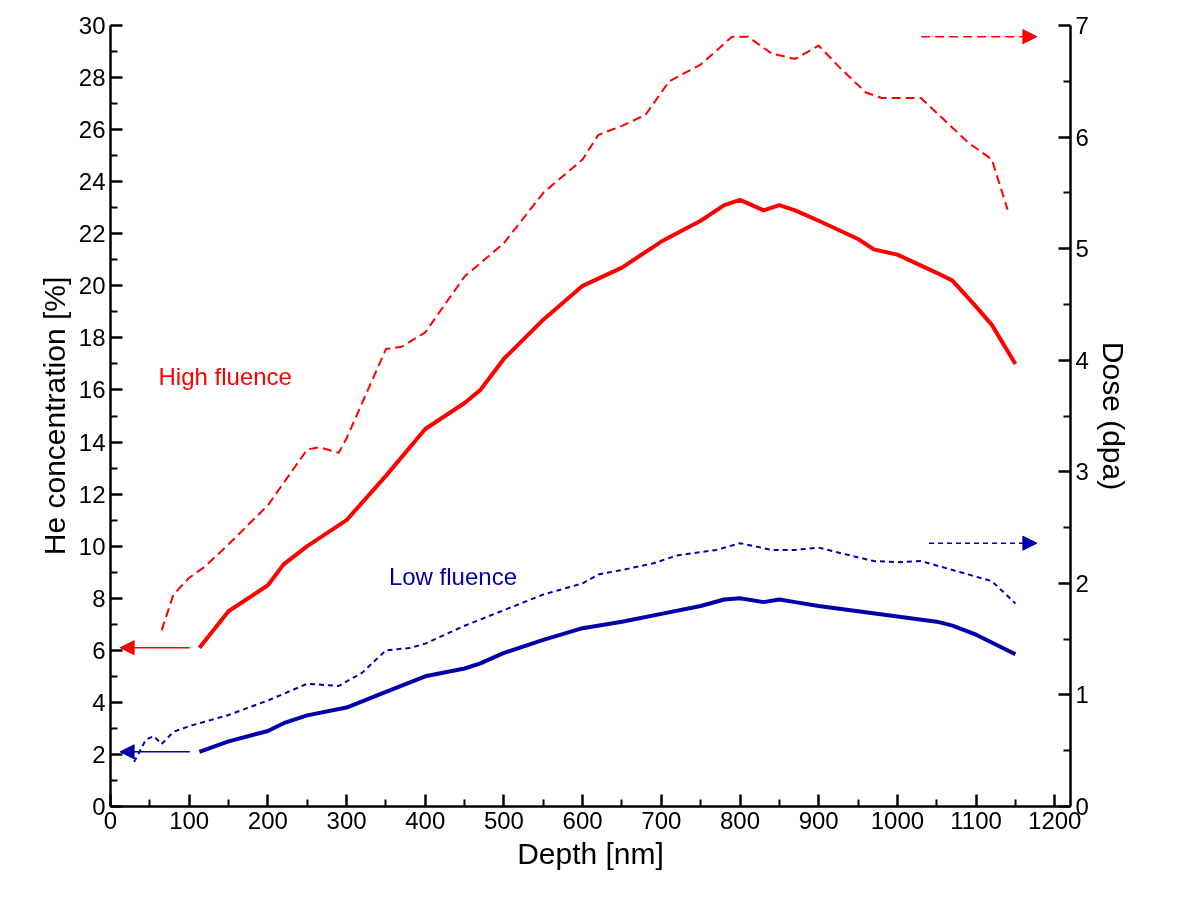 The image size is (1190, 906). I want to click on y2-tick-label: 4, so click(1082, 360).